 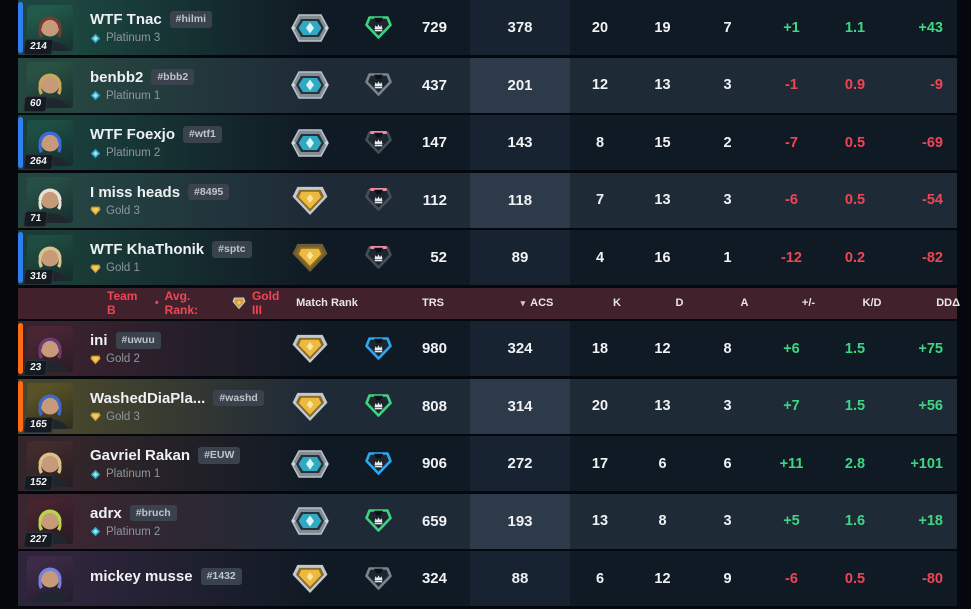 What do you see at coordinates (126, 19) in the screenshot?
I see `player-name: WTF Tnac` at bounding box center [126, 19].